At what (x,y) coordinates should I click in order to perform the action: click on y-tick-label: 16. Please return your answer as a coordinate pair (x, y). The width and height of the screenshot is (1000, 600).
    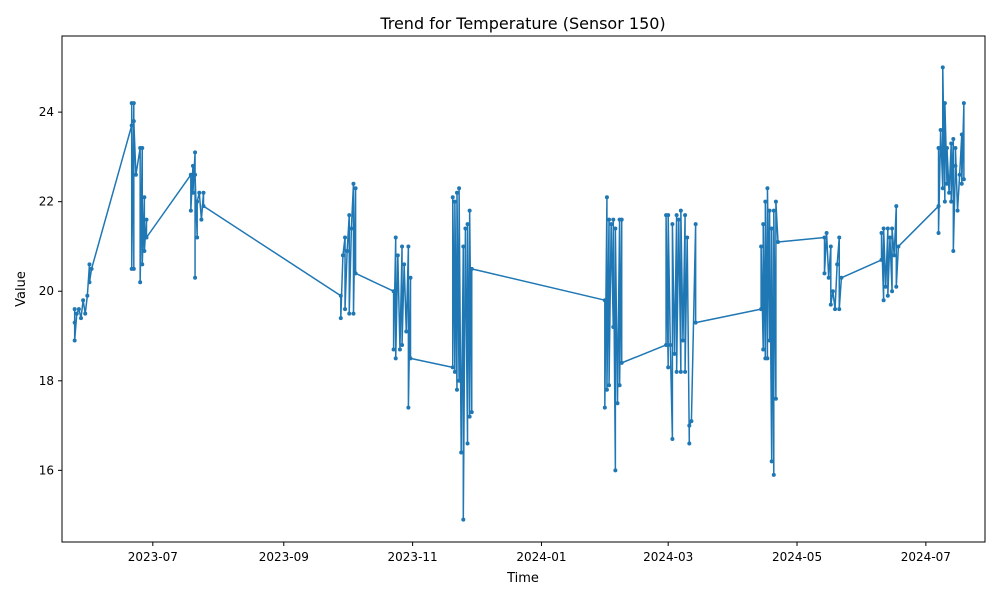
    Looking at the image, I should click on (46, 470).